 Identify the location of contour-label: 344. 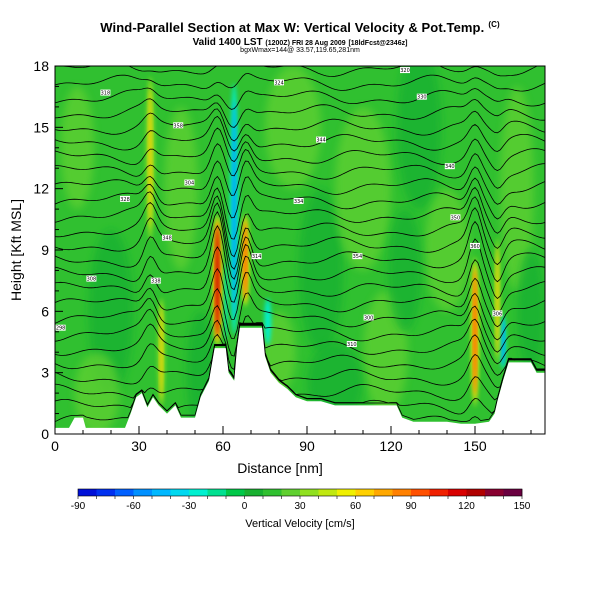
(321, 141).